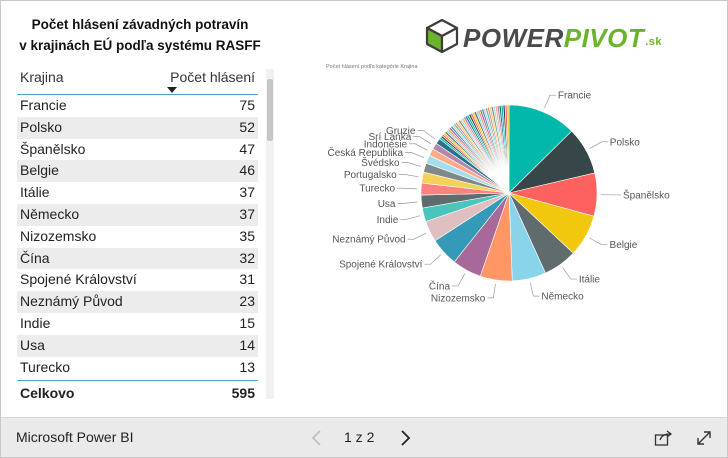 The image size is (728, 458). What do you see at coordinates (247, 170) in the screenshot?
I see `cell-count: 46` at bounding box center [247, 170].